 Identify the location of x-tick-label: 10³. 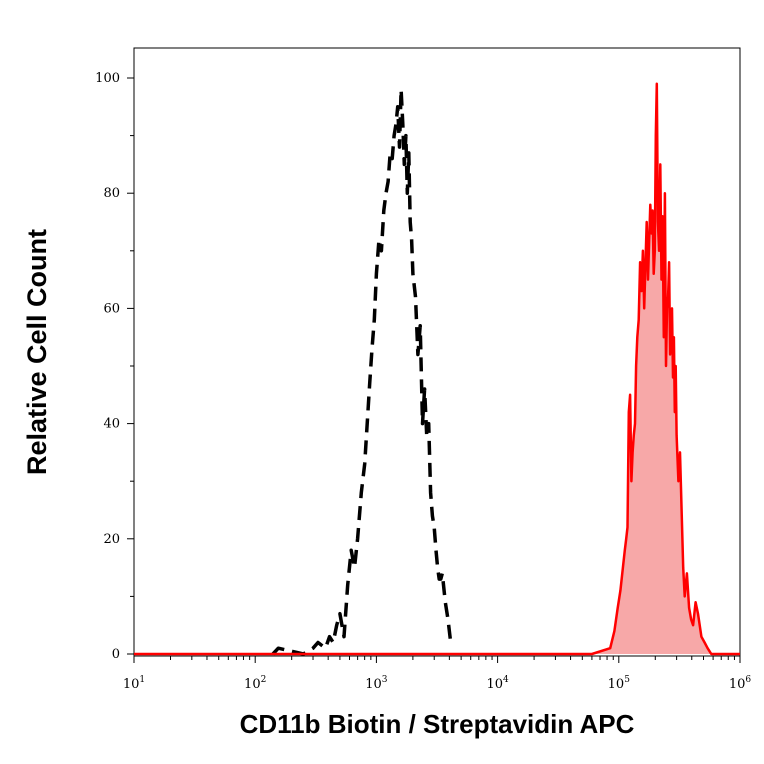
(376, 683).